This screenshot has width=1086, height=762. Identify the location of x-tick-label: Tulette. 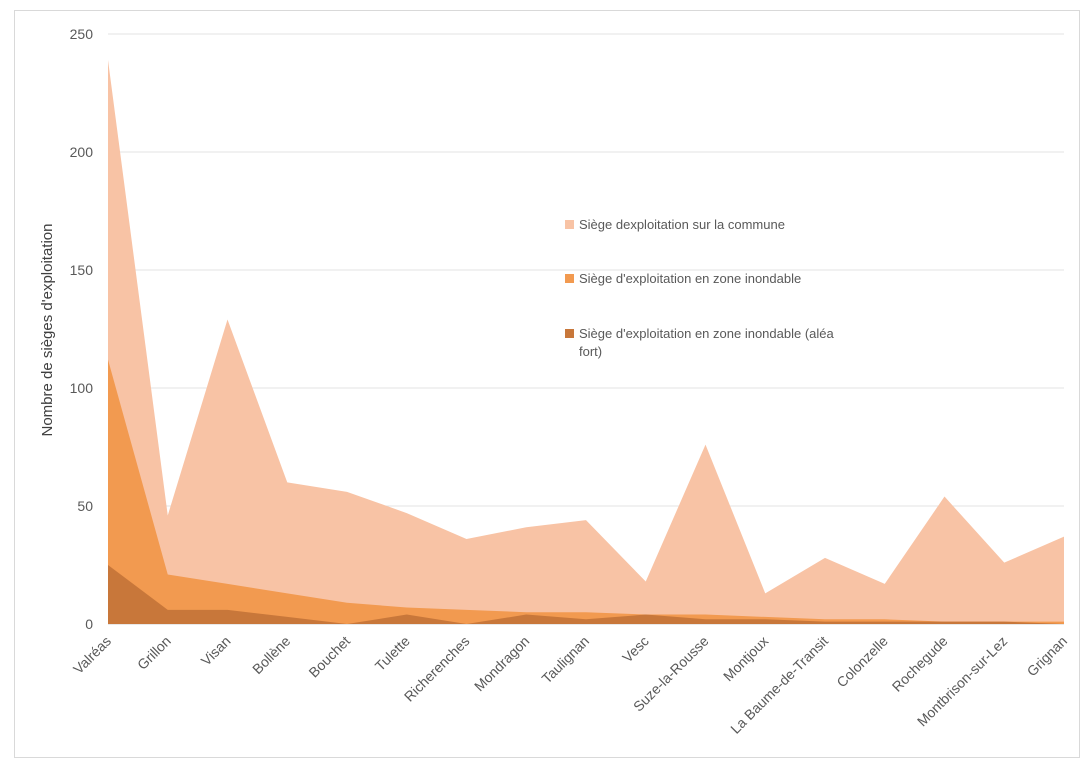
(392, 653).